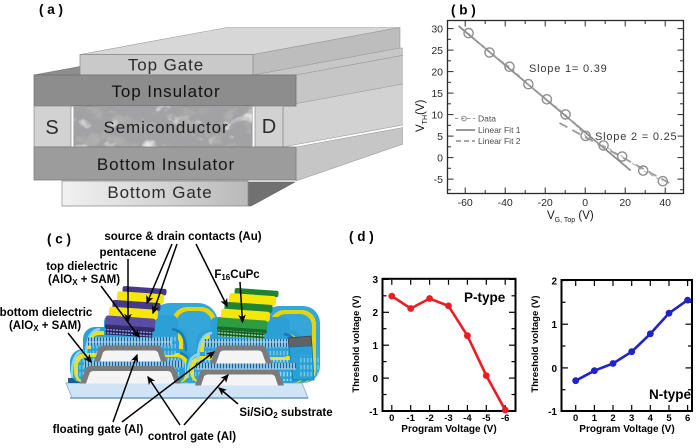  I want to click on svg-text: -60, so click(465, 203).